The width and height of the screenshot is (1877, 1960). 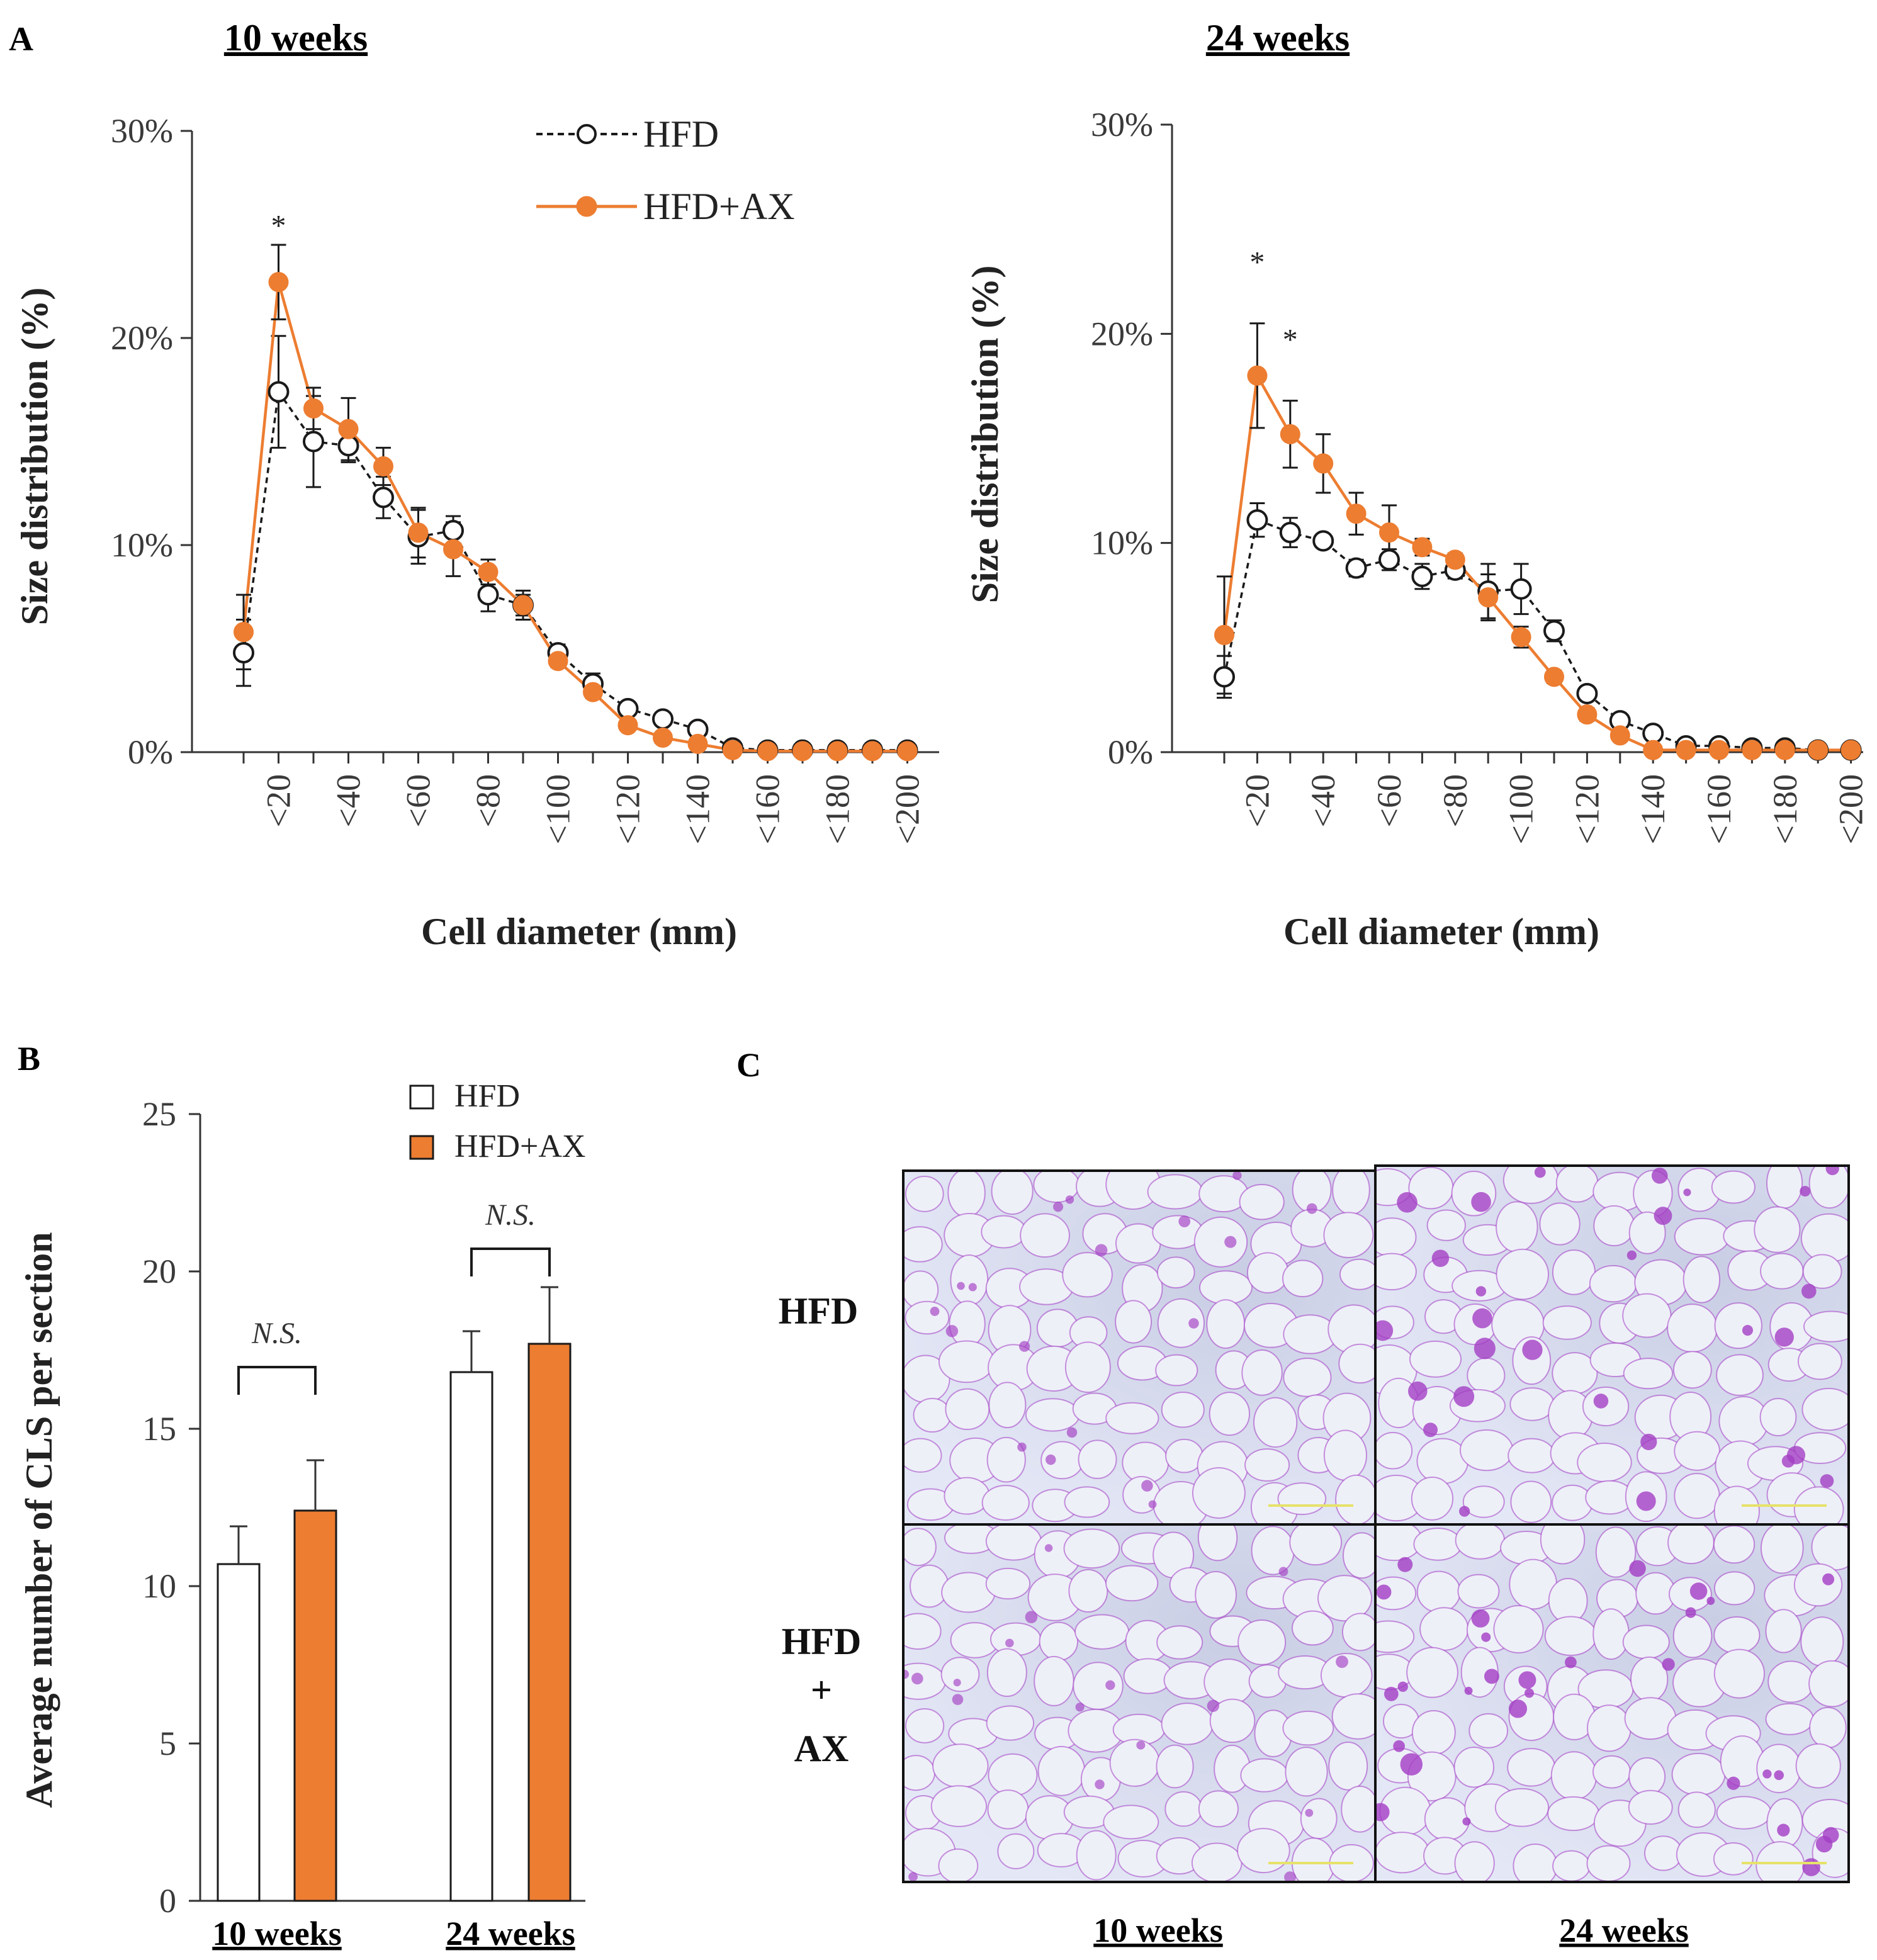 What do you see at coordinates (497, 1121) in the screenshot?
I see `legend: HFD HFD+AX` at bounding box center [497, 1121].